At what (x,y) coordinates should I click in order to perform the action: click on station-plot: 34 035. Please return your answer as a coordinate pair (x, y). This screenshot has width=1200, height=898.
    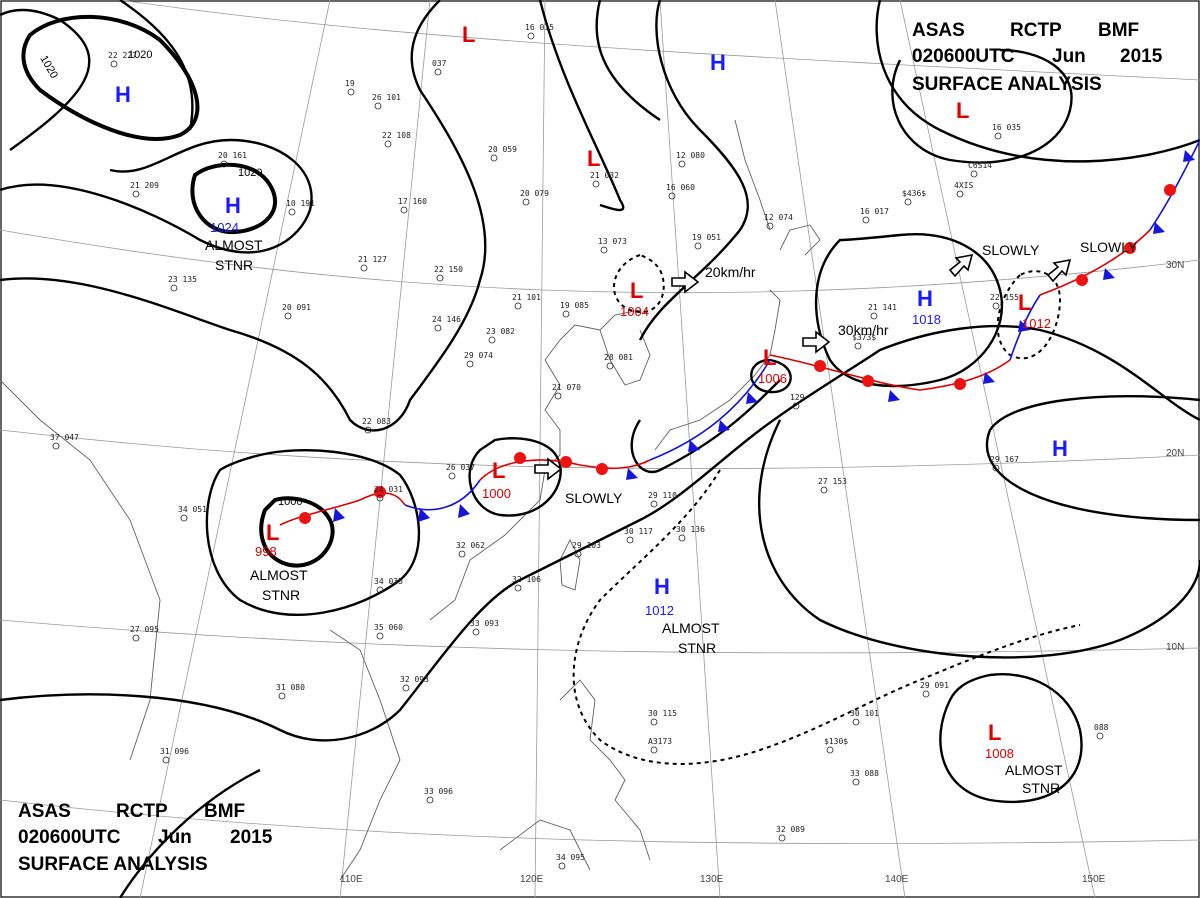
    Looking at the image, I should click on (388, 581).